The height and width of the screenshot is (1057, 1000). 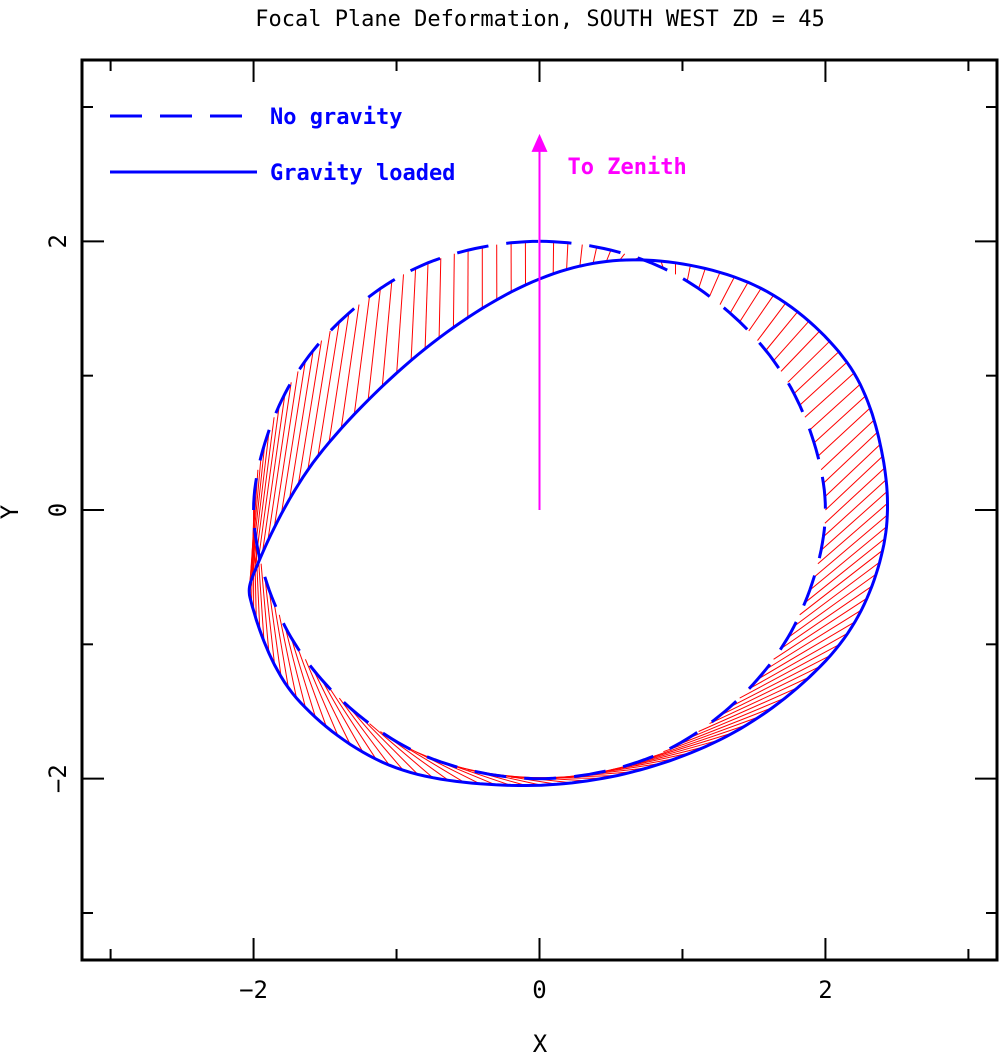 I want to click on legend-label-gravity-loaded: Gravity loaded, so click(x=362, y=173).